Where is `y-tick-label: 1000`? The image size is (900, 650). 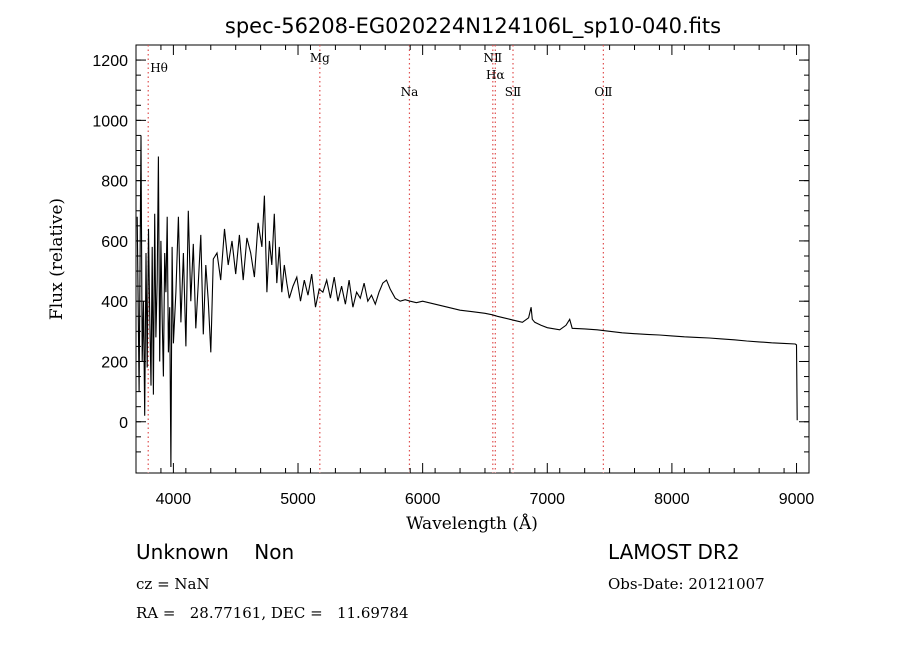
y-tick-label: 1000 is located at coordinates (110, 121).